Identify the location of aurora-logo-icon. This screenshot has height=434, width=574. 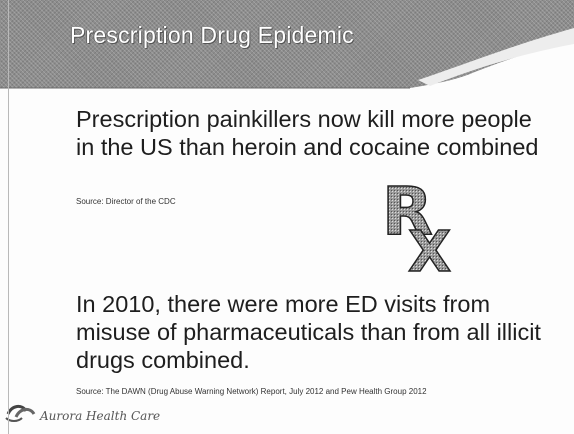
(20, 413).